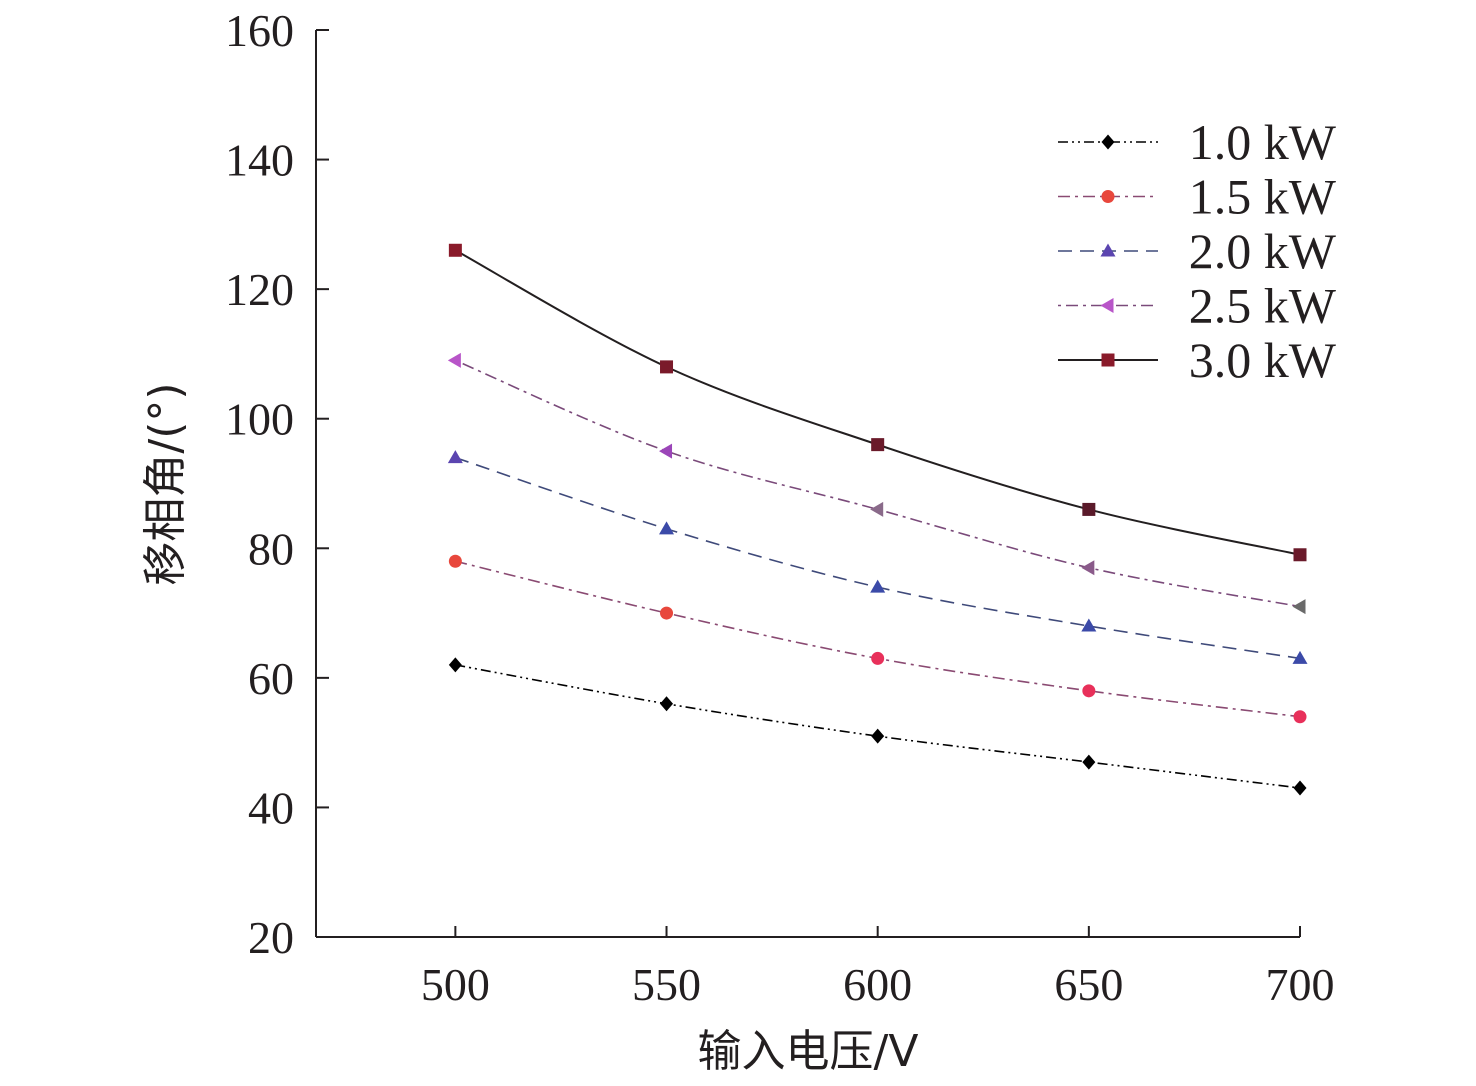 The height and width of the screenshot is (1086, 1476). Describe the element at coordinates (259, 160) in the screenshot. I see `y-tick-label: 140` at that location.